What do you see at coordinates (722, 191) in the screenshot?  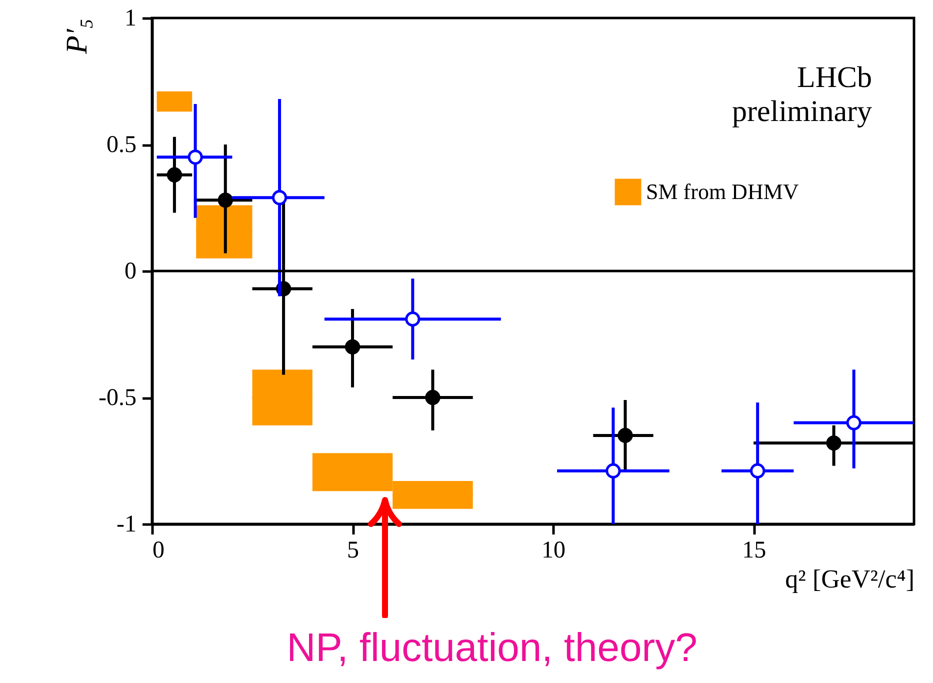 I see `legend-label: SM from DHMV` at bounding box center [722, 191].